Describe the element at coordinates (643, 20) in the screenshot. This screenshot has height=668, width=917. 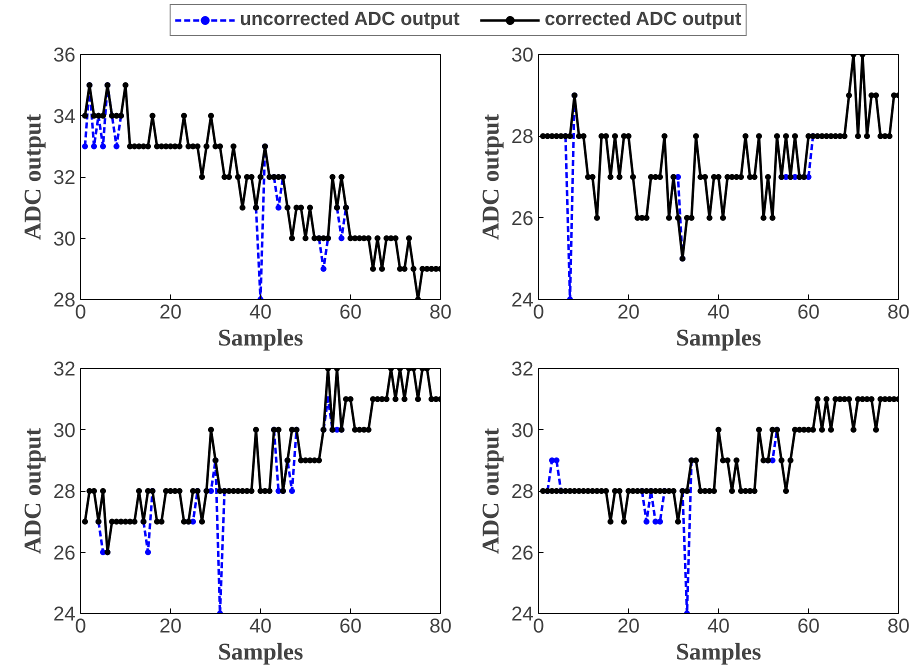
I see `legend-label: corrected ADC output` at that location.